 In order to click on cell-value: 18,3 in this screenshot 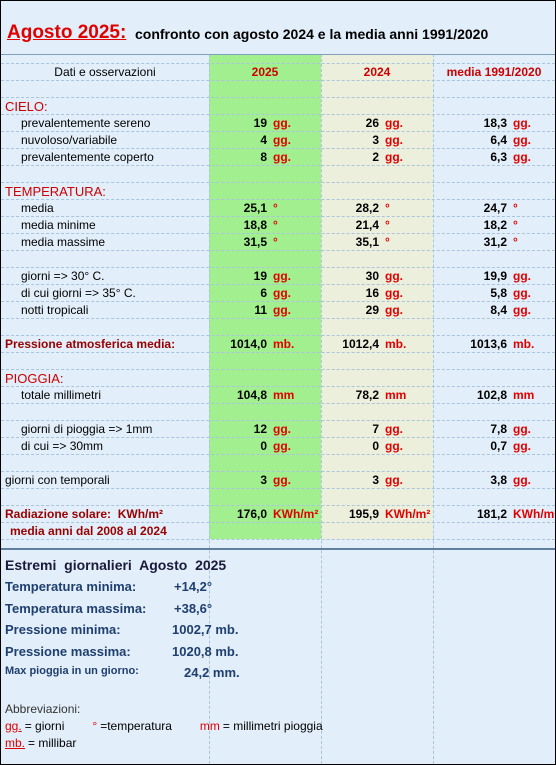, I will do `click(495, 123)`.